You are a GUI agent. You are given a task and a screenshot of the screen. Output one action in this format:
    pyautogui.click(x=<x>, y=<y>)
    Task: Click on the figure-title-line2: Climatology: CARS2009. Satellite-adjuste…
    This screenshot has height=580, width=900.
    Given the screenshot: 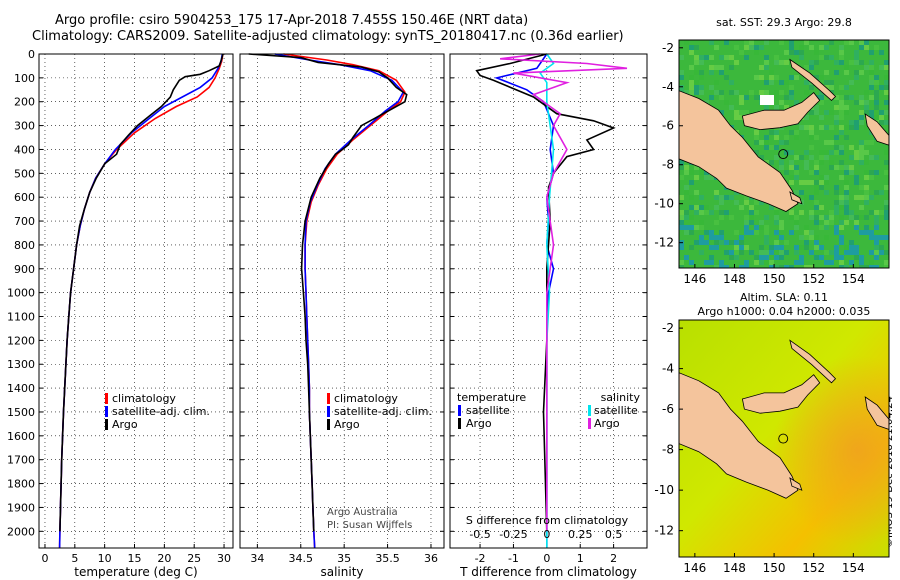 What is the action you would take?
    pyautogui.click(x=328, y=36)
    